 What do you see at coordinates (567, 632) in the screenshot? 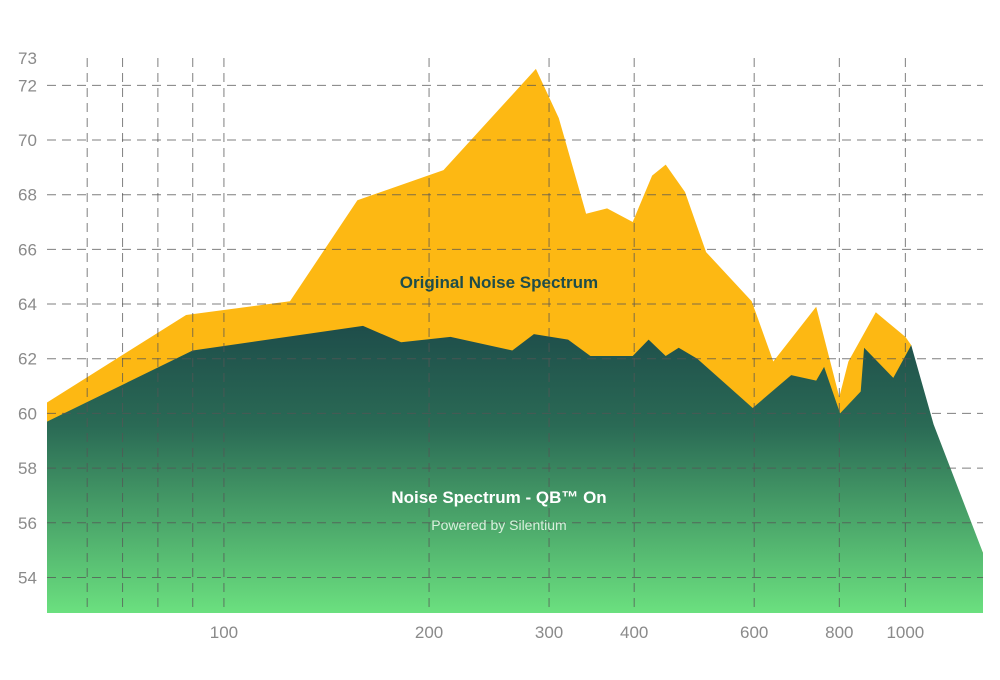
I see `x-axis-ticks: 100 200 300 400 600 800 1000` at bounding box center [567, 632].